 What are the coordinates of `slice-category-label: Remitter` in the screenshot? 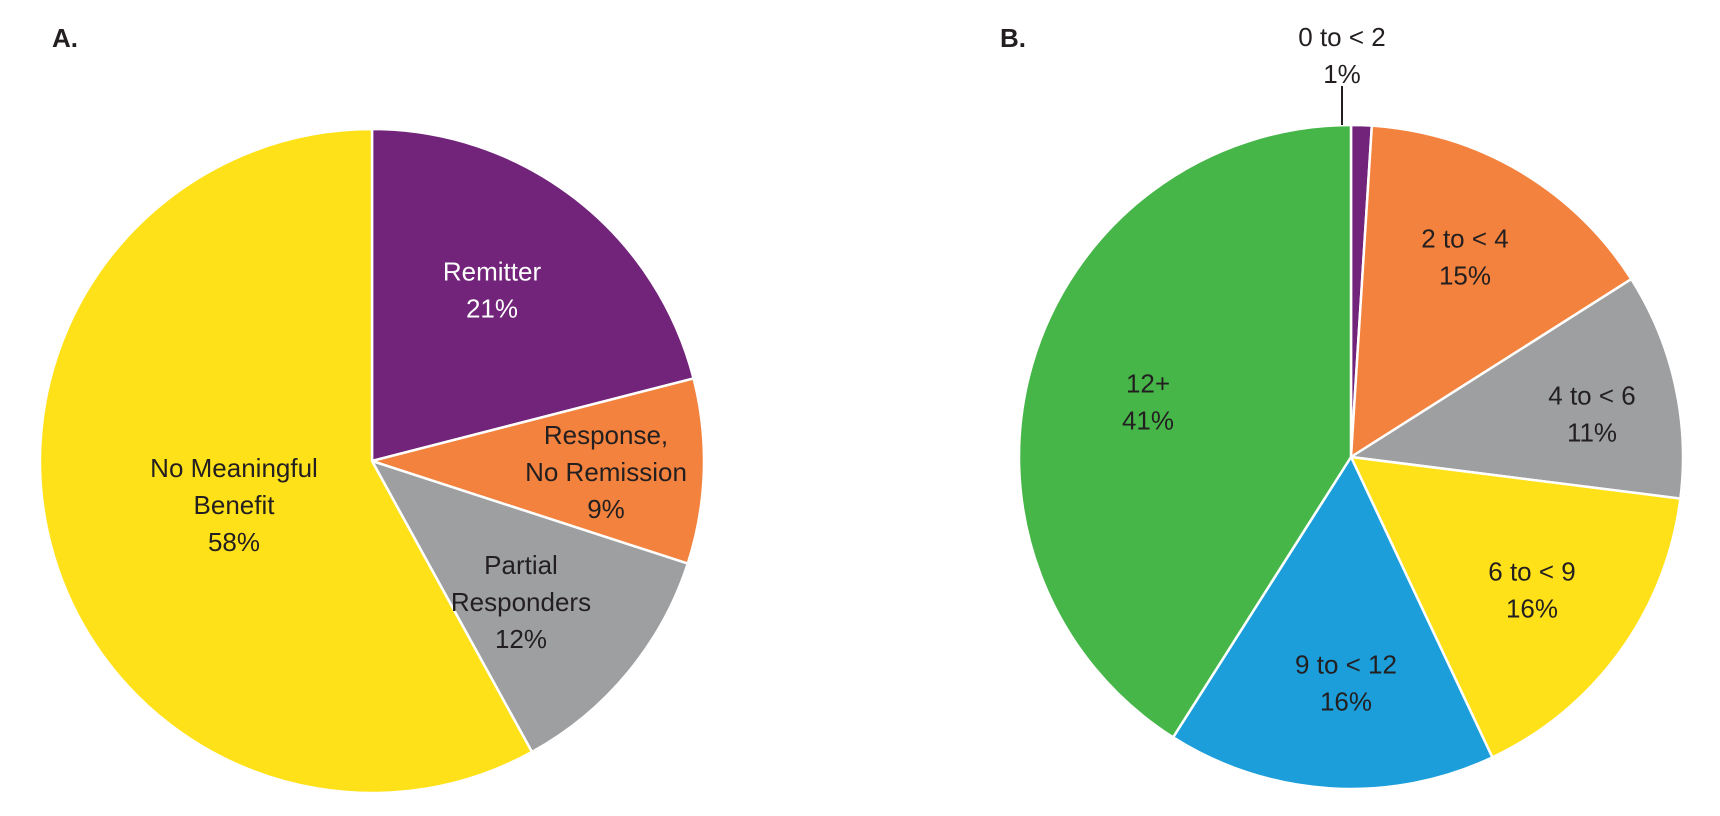 It's located at (492, 272).